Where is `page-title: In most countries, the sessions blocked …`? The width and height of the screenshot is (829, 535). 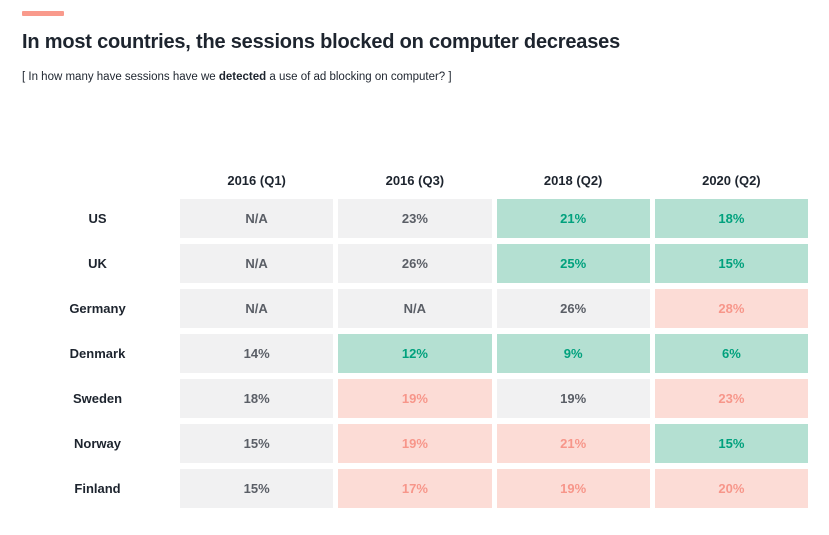
page-title: In most countries, the sessions blocked … is located at coordinates (321, 42).